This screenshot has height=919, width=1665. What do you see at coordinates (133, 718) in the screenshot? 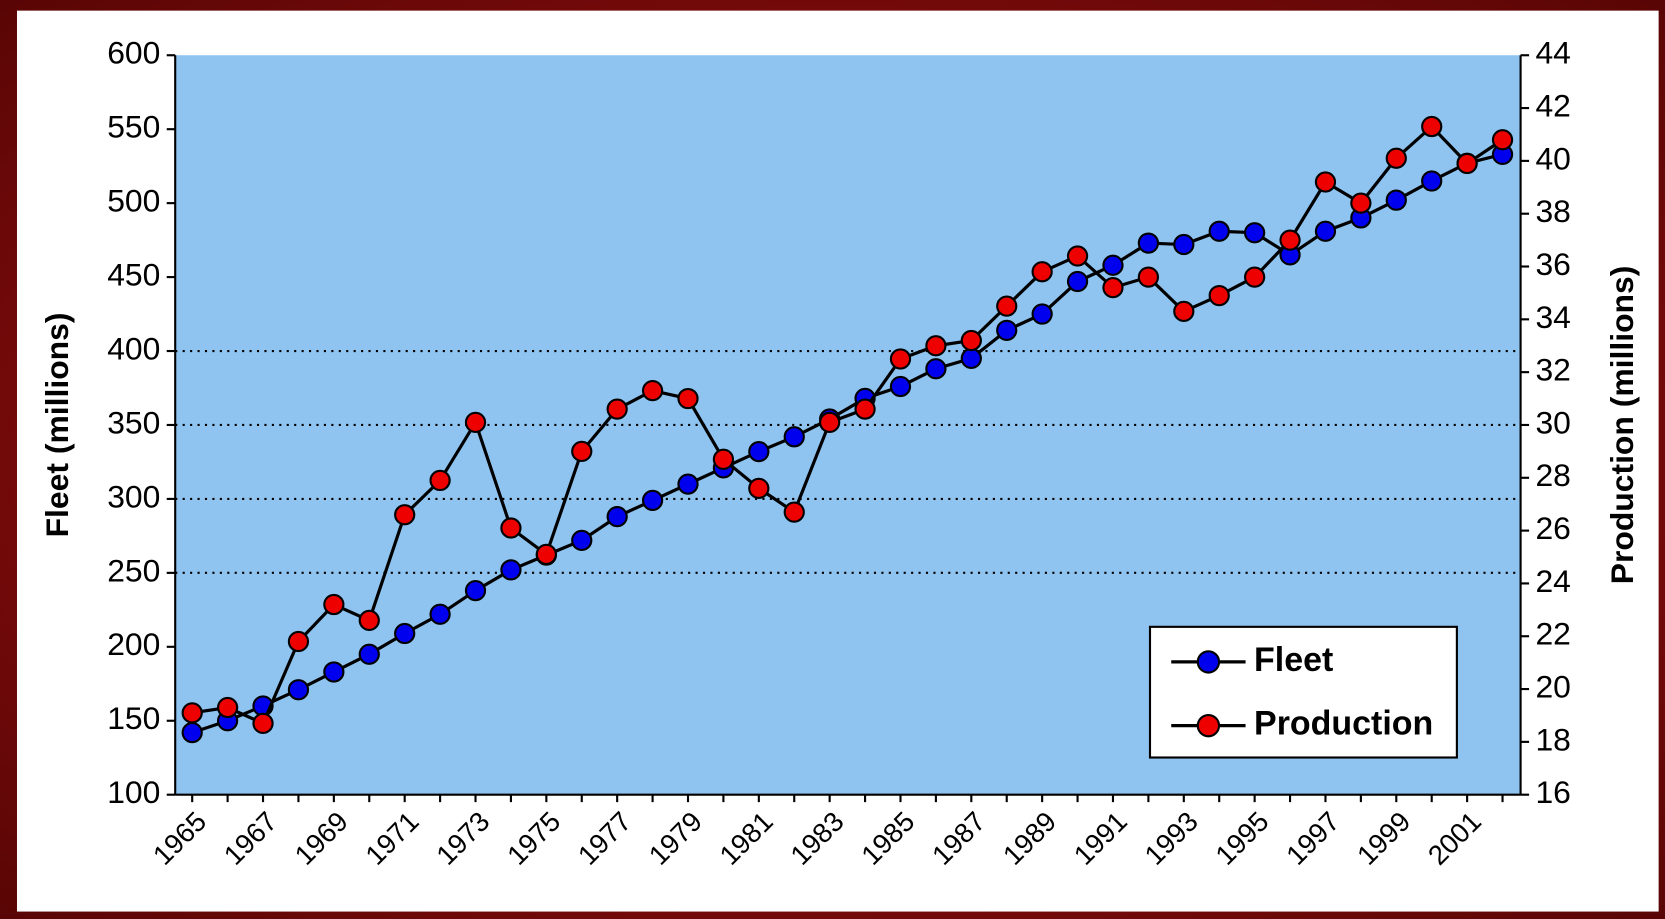
I see `y-tick-label: 150` at bounding box center [133, 718].